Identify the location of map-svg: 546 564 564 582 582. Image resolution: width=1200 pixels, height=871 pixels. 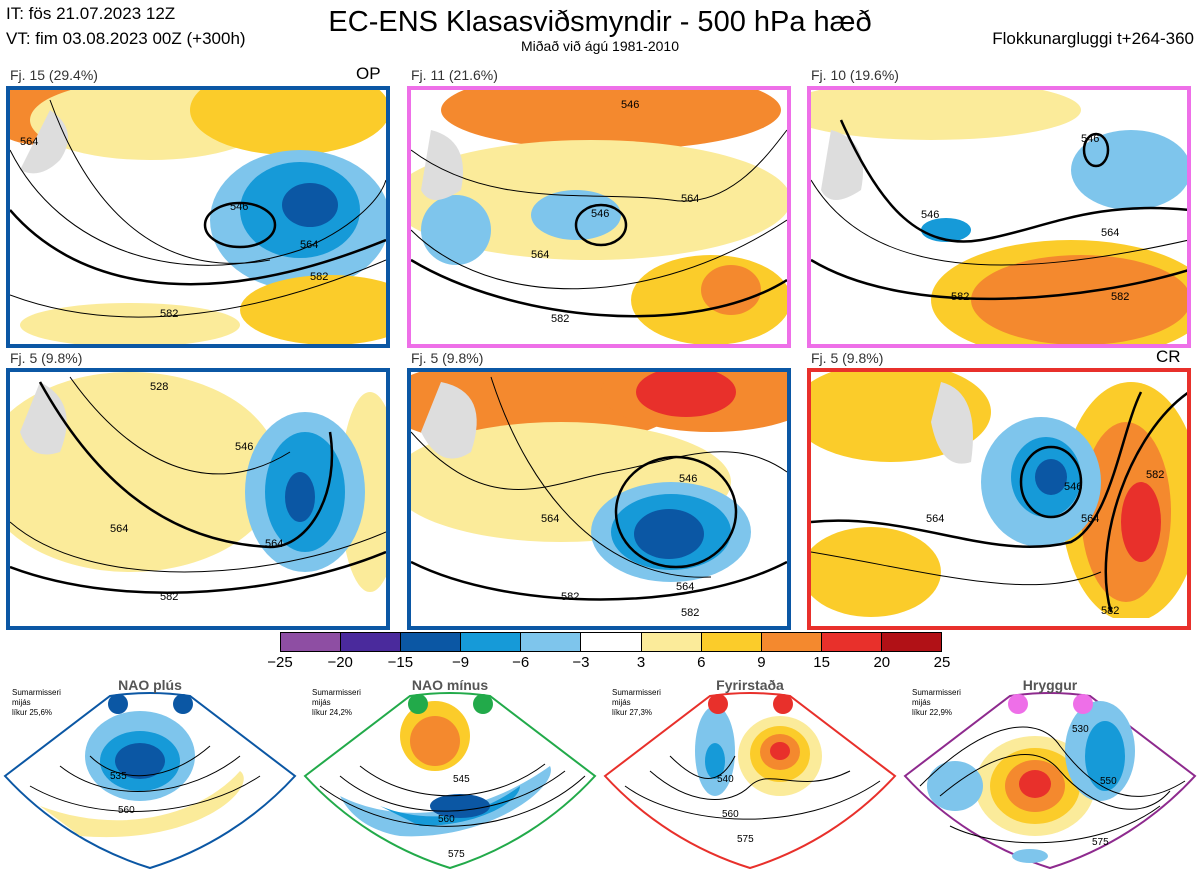
(599, 495).